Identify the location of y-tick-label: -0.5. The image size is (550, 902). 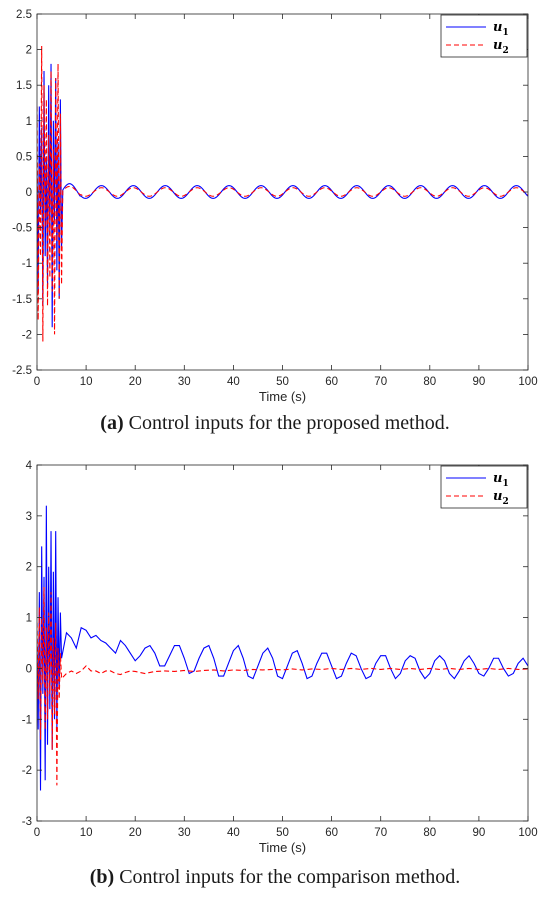
(22, 229).